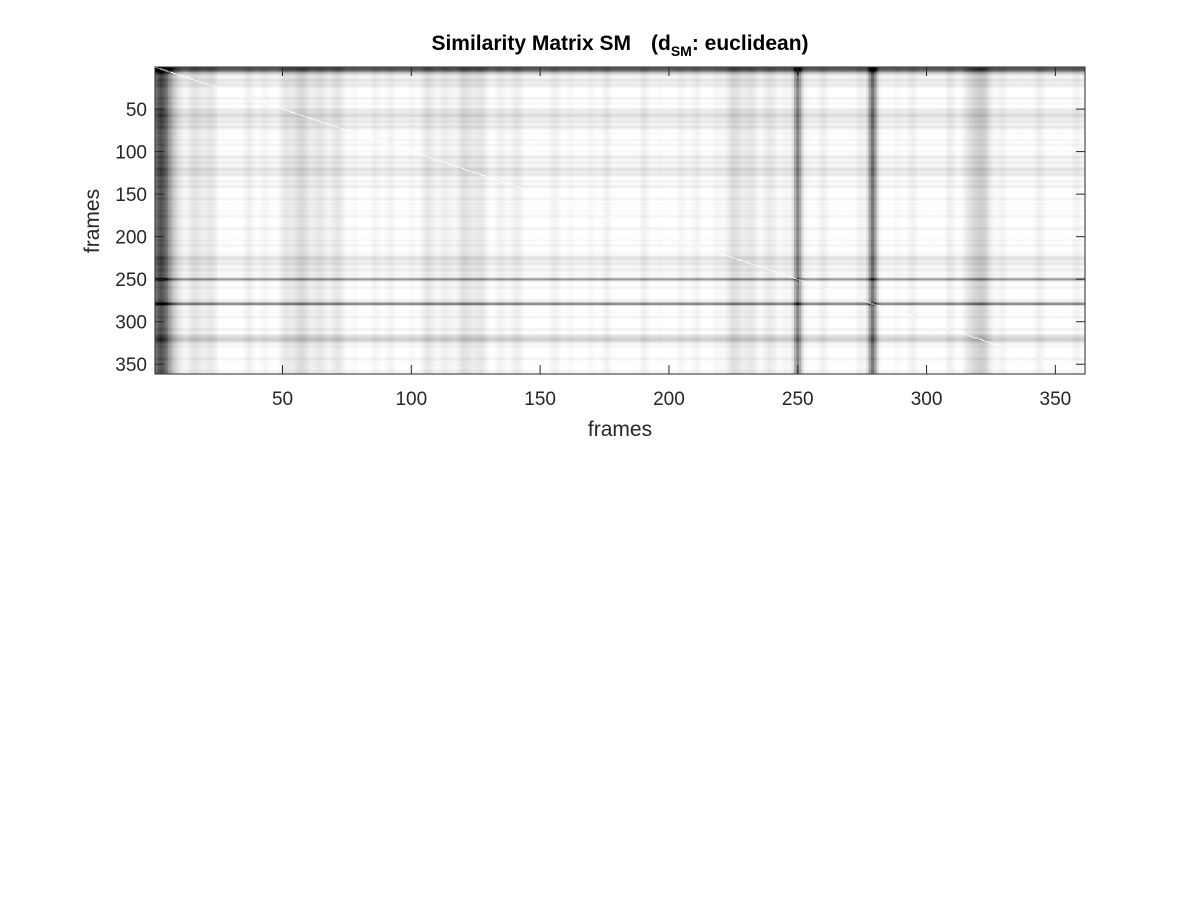 This screenshot has height=900, width=1200. Describe the element at coordinates (92, 221) in the screenshot. I see `y-axis-label: frames` at that location.